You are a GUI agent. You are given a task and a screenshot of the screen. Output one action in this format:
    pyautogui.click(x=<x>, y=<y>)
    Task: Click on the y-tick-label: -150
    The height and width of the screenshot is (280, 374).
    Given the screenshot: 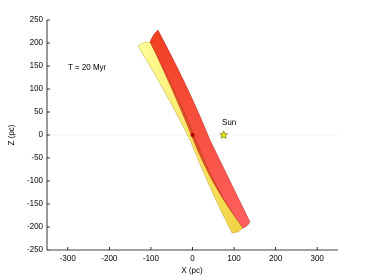 What is the action you would take?
    pyautogui.click(x=35, y=203)
    